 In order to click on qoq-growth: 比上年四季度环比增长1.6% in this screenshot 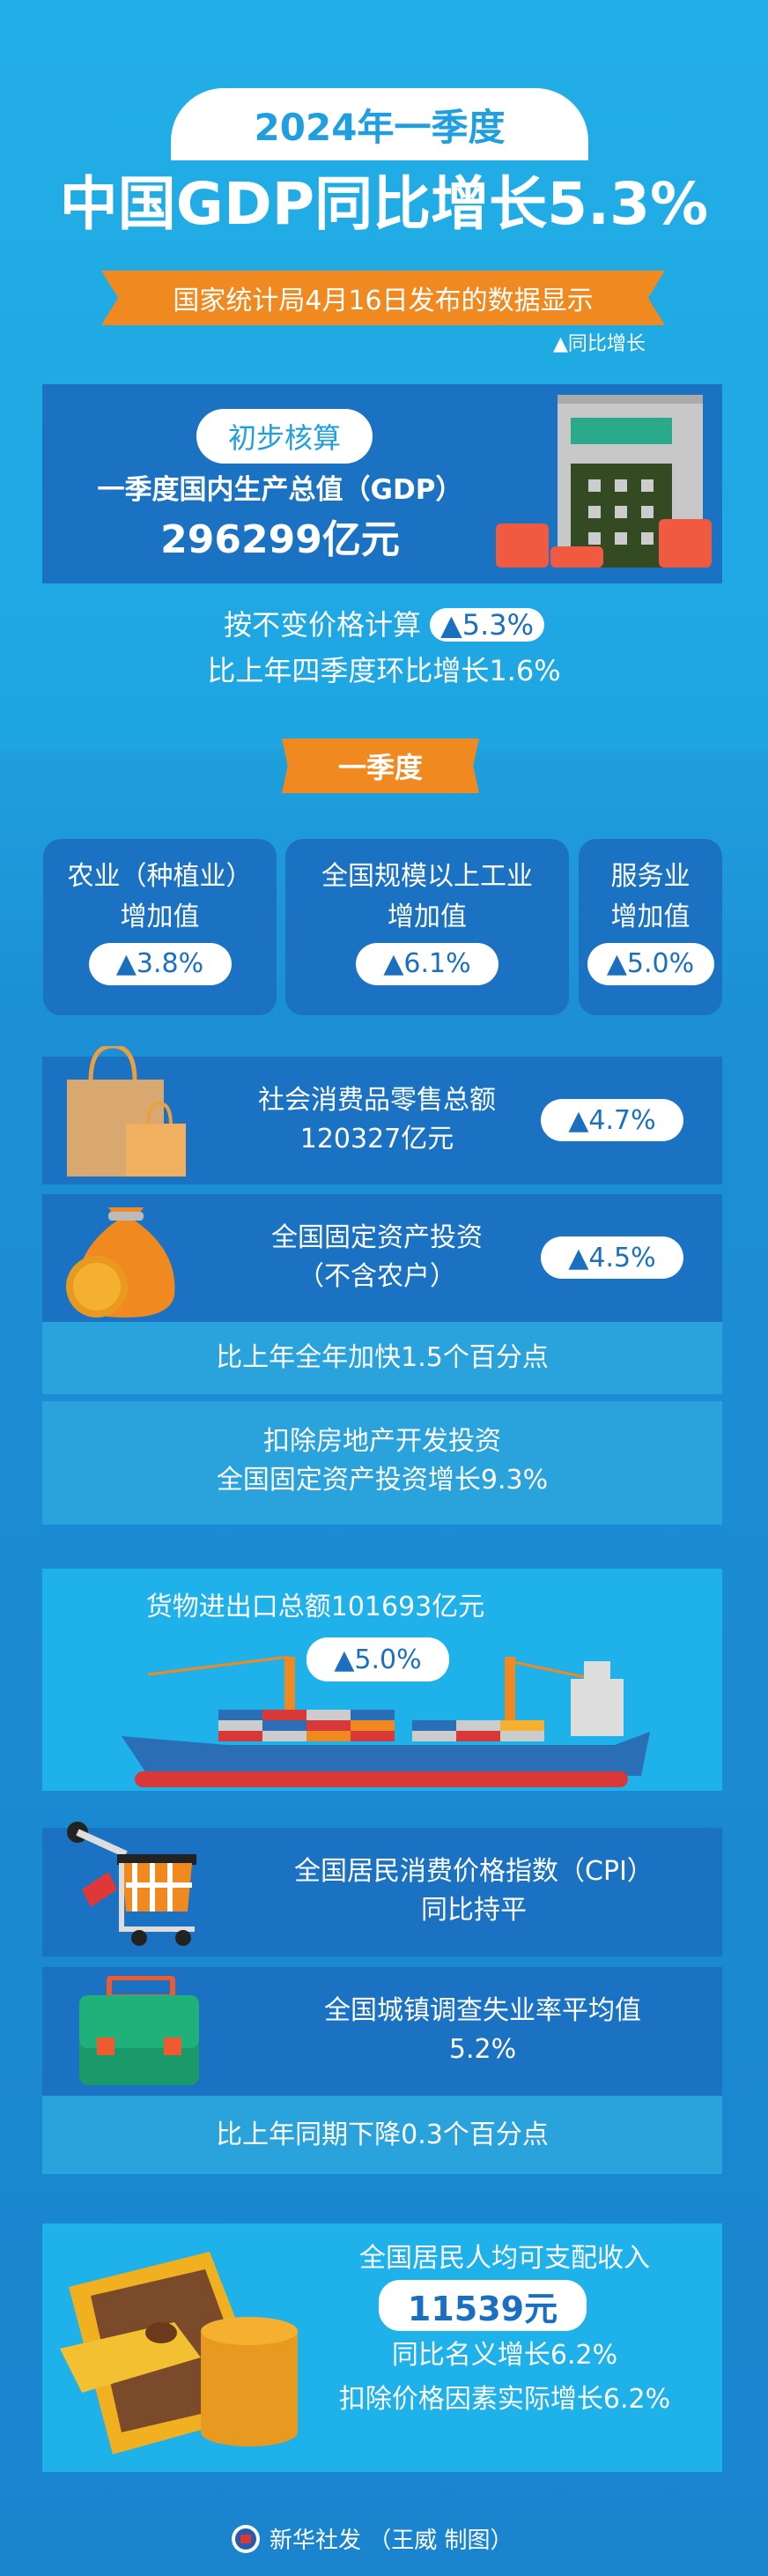, I will do `click(384, 670)`.